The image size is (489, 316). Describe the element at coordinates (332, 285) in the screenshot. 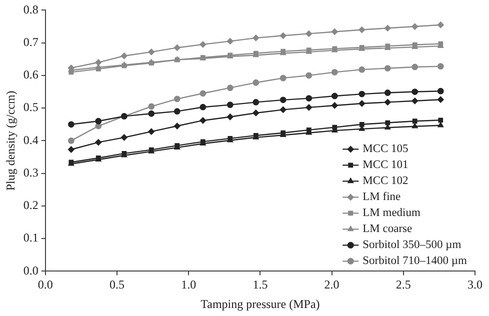

I see `x-tick-label: 2.0` at that location.